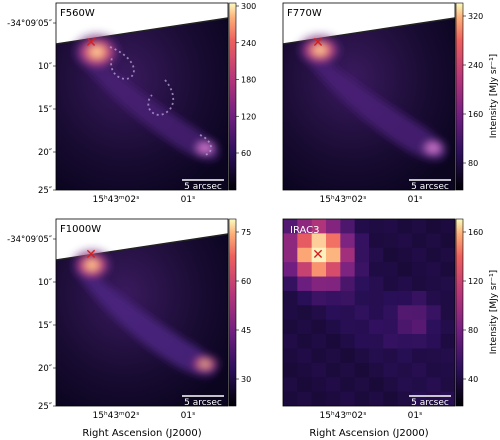  I want to click on panel-label: F560W, so click(77, 13).